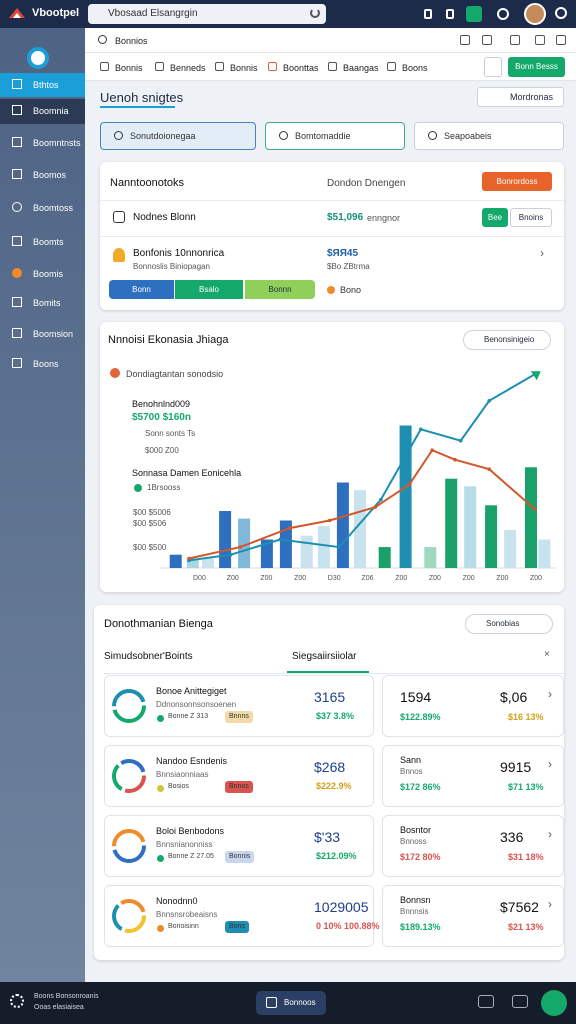 The image size is (576, 1024). Describe the element at coordinates (520, 97) in the screenshot. I see `section-button: Mordronas` at that location.